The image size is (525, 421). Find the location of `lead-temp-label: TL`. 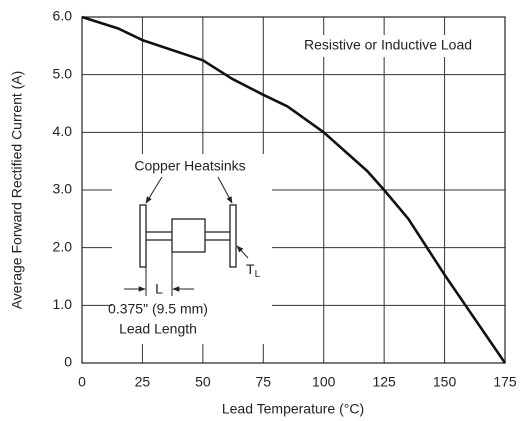

lead-temp-label: TL is located at coordinates (253, 270).